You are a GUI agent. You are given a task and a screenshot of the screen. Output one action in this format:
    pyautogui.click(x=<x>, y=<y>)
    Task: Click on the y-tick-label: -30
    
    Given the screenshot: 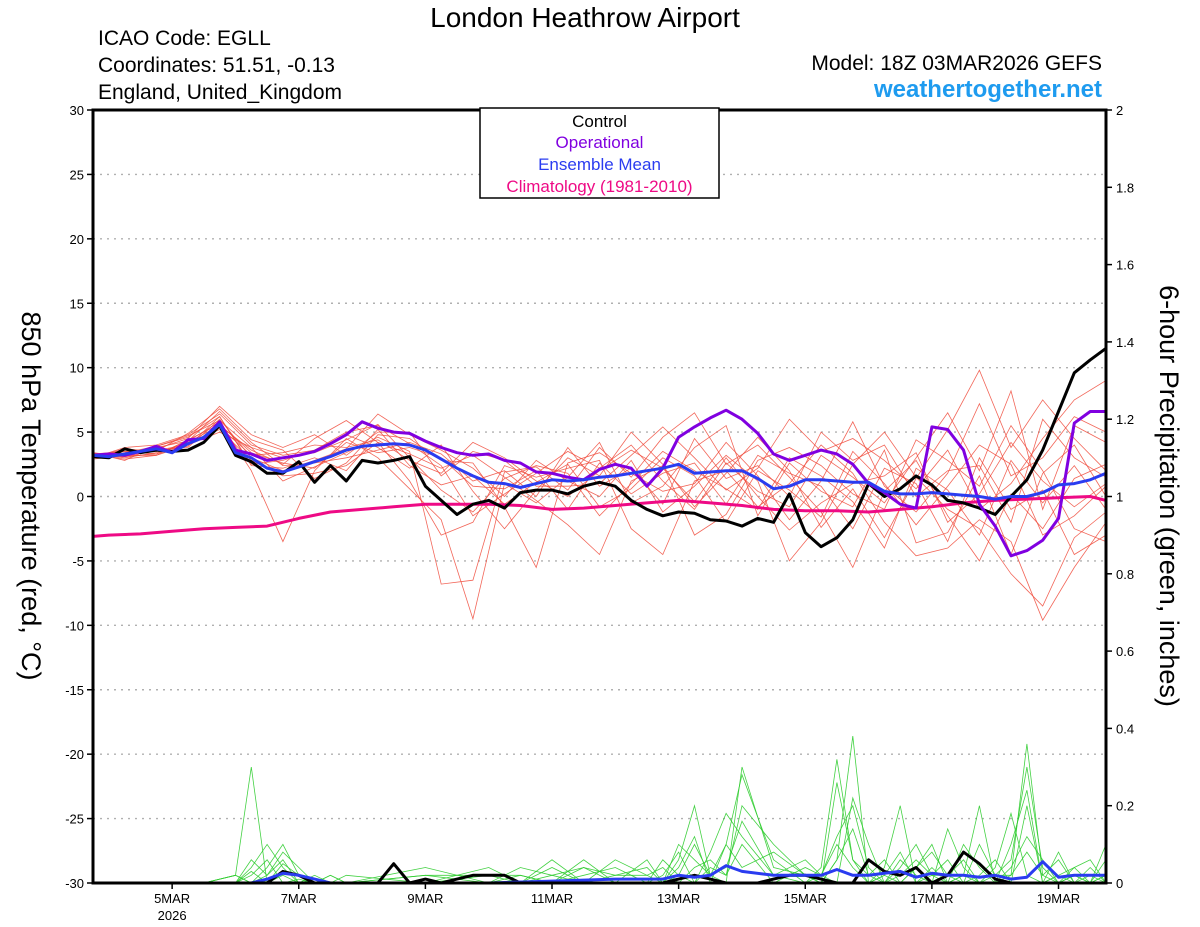 What is the action you would take?
    pyautogui.click(x=74, y=883)
    